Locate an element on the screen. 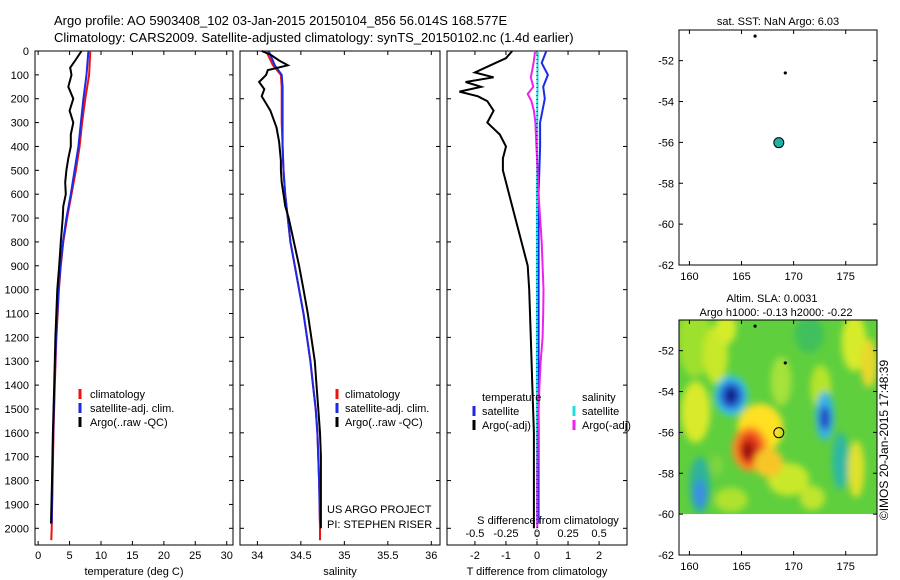  sst-map-title: sat. SST: NaN Argo: 6.03 is located at coordinates (778, 22).